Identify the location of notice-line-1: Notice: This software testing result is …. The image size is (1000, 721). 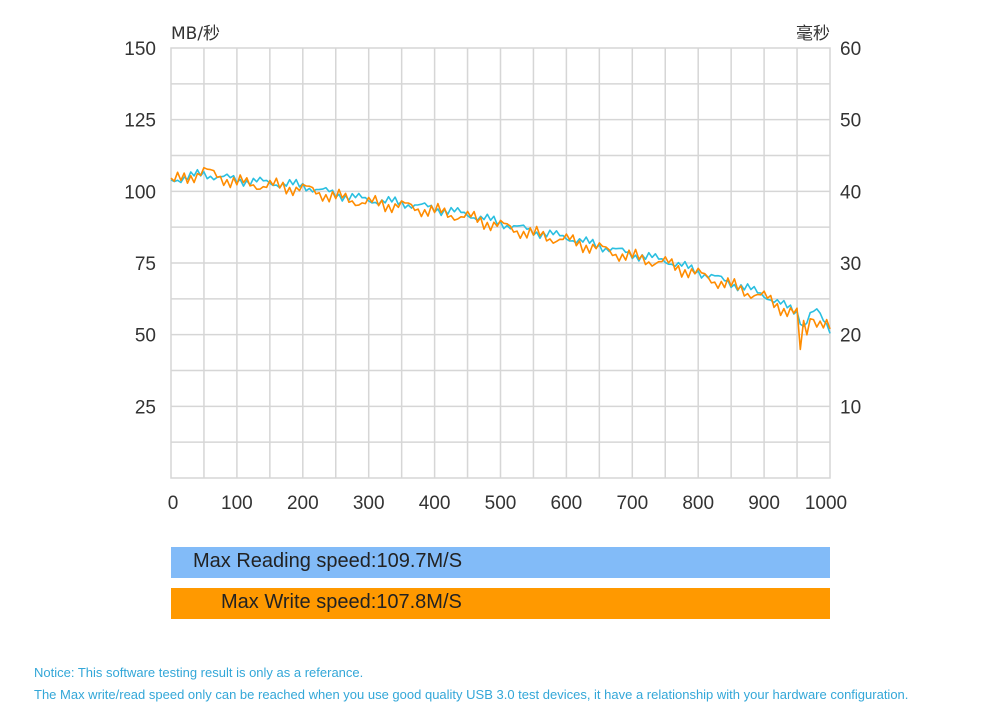
(199, 672).